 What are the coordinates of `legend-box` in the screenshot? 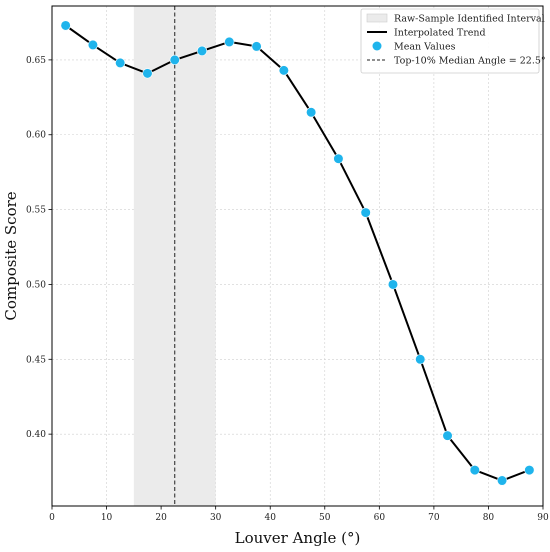 It's located at (450, 41).